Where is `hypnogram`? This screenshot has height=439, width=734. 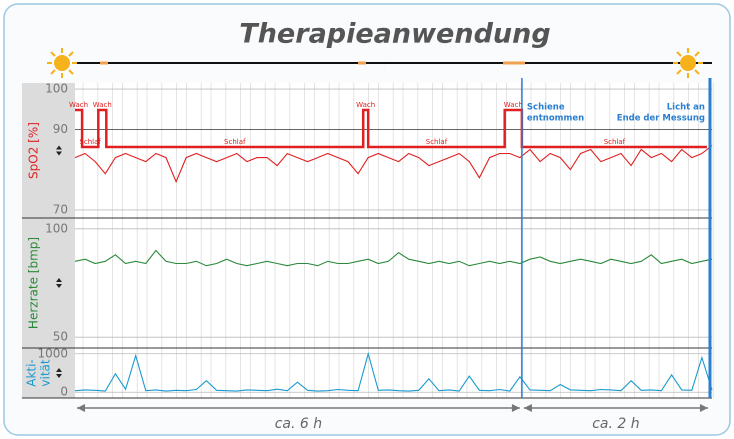 hypnogram is located at coordinates (391, 128).